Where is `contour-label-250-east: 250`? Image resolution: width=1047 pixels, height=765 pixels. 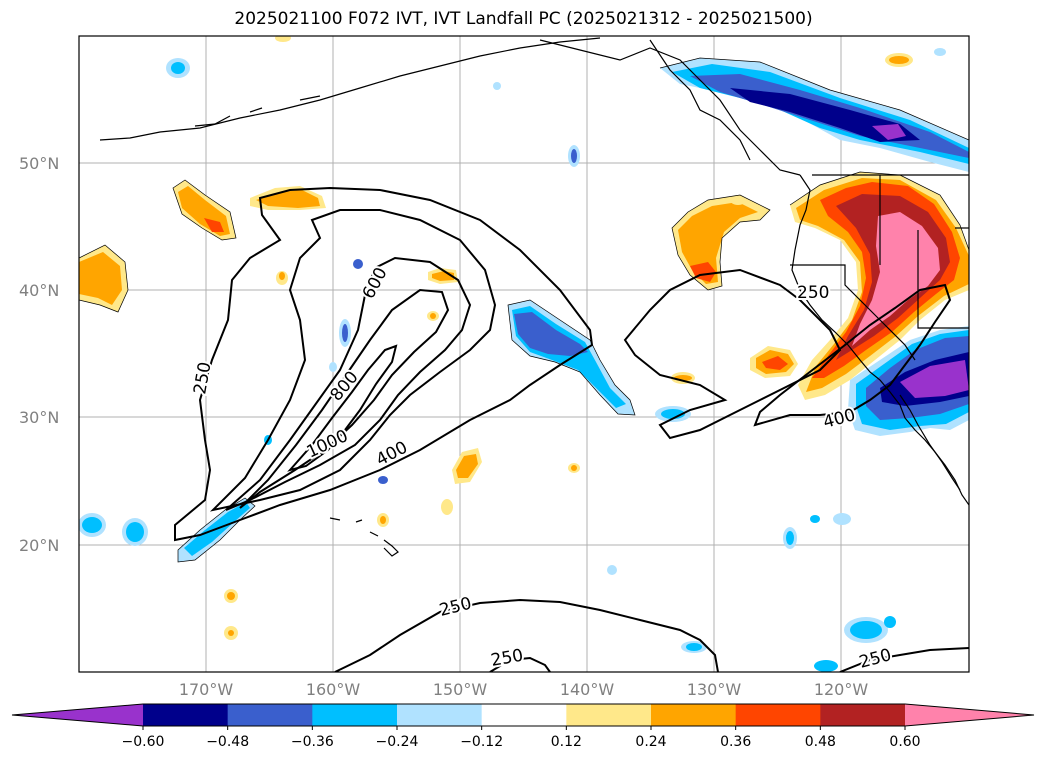 contour-label-250-east: 250 is located at coordinates (813, 293).